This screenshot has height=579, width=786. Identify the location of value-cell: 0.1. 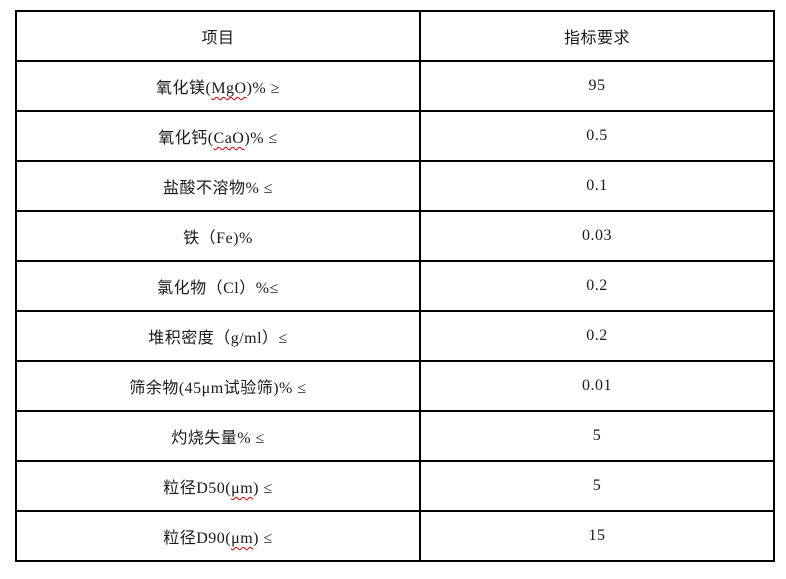
(597, 186).